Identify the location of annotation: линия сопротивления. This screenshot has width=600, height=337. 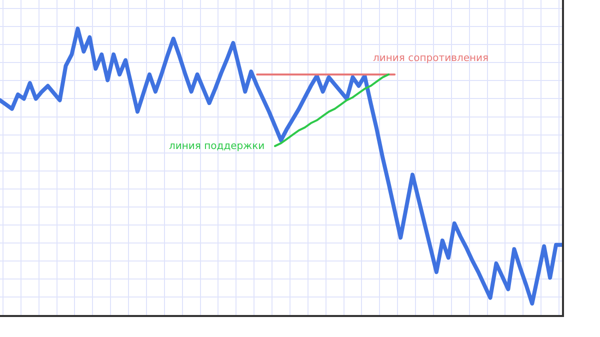
(431, 58).